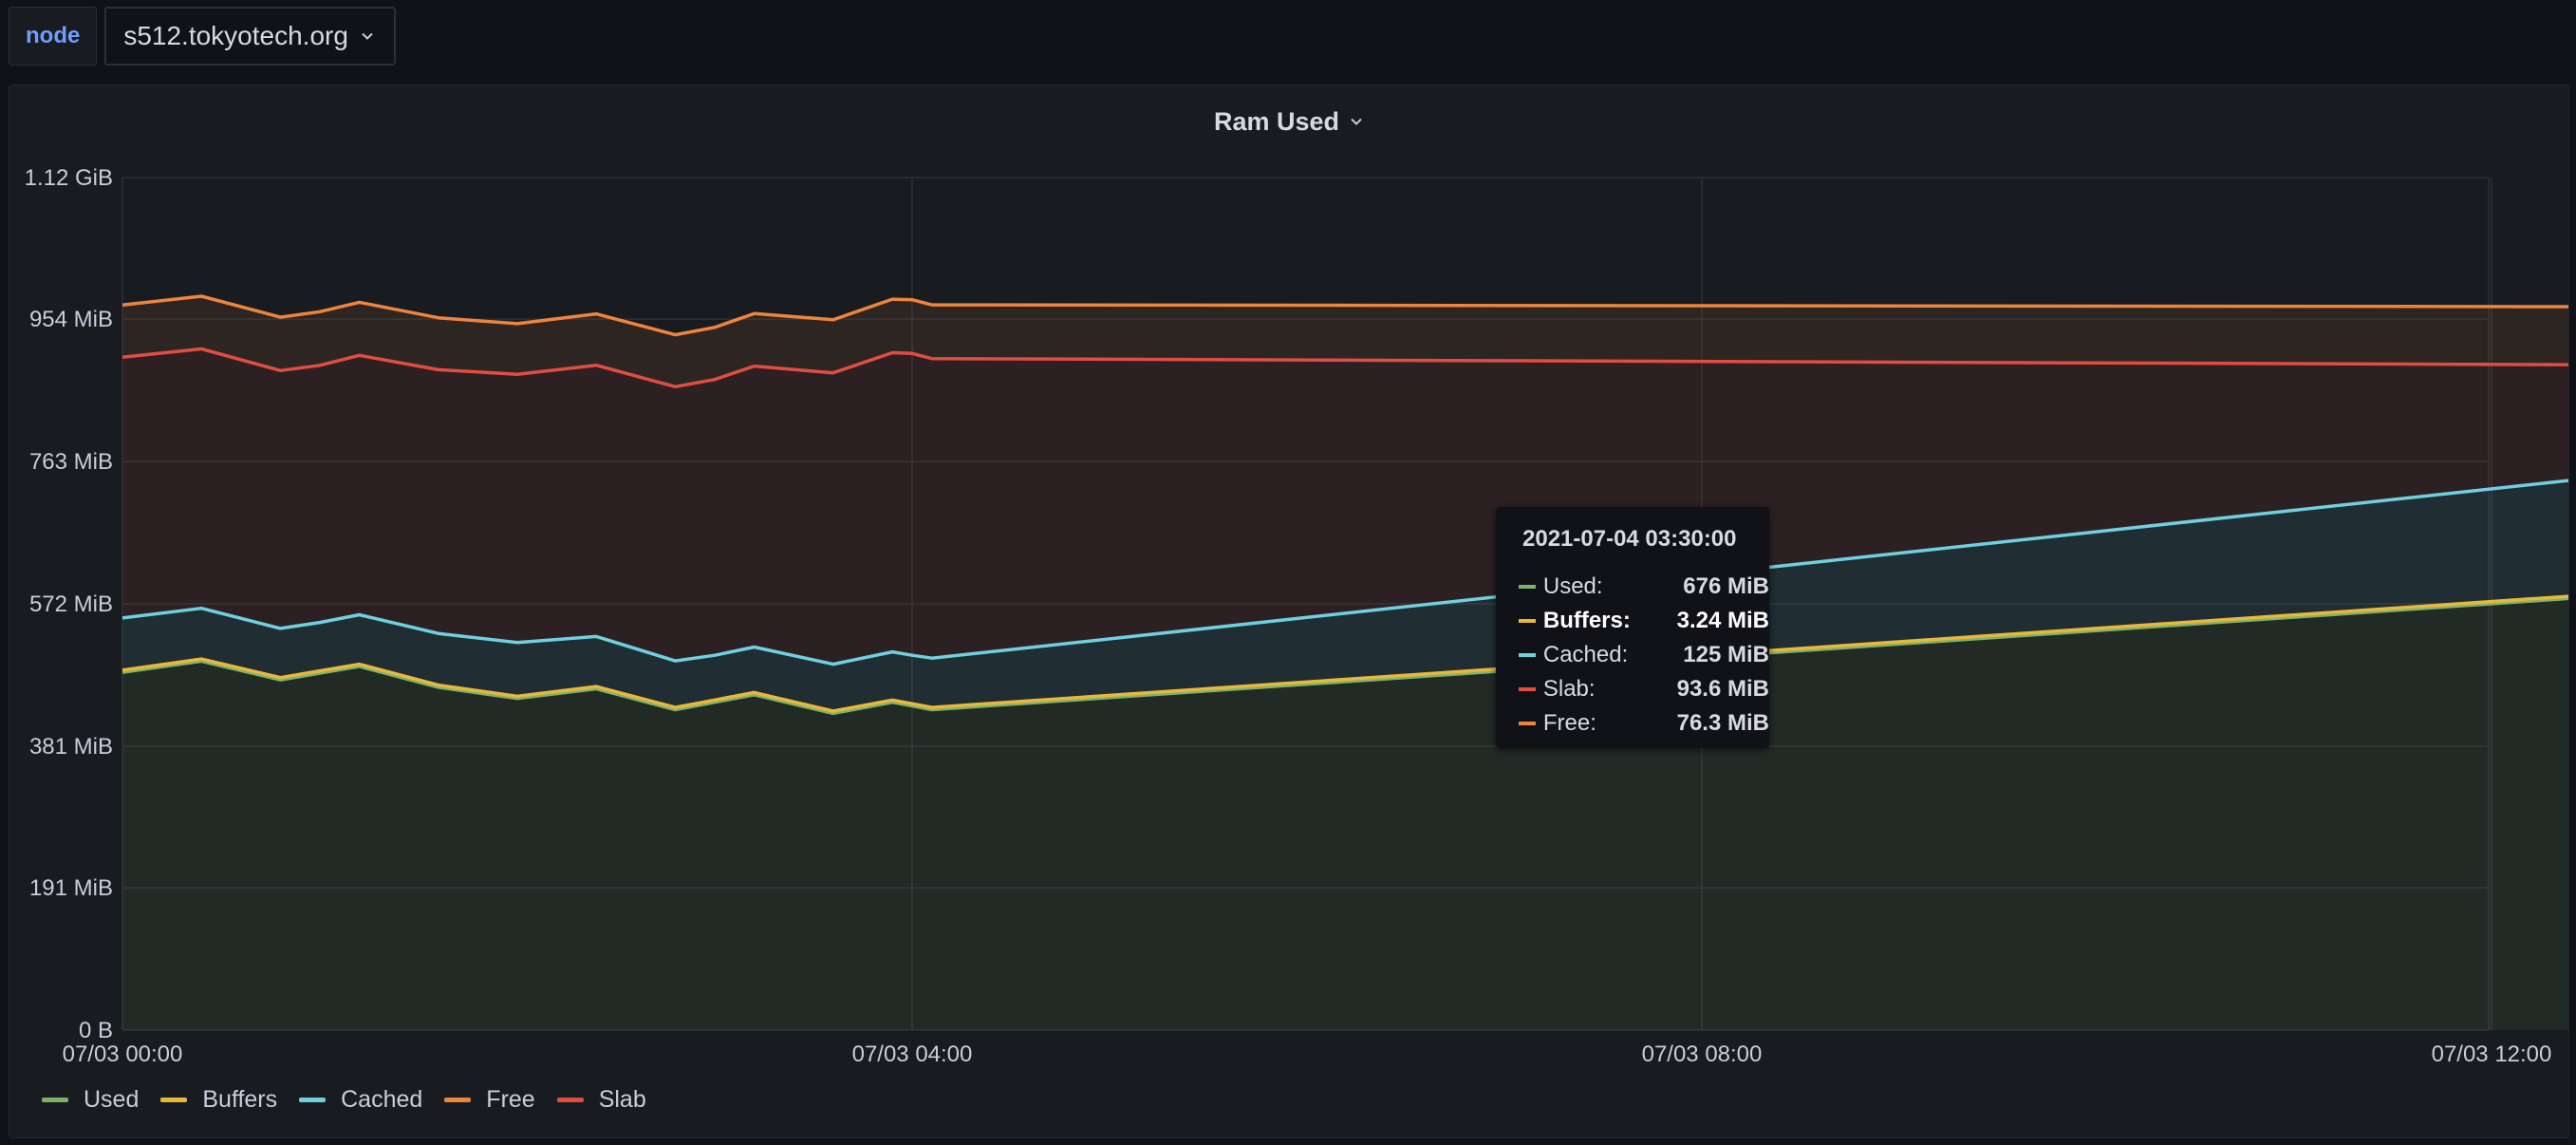 The image size is (2576, 1145). Describe the element at coordinates (69, 178) in the screenshot. I see `y-tick-label: 1.12 GiB` at that location.